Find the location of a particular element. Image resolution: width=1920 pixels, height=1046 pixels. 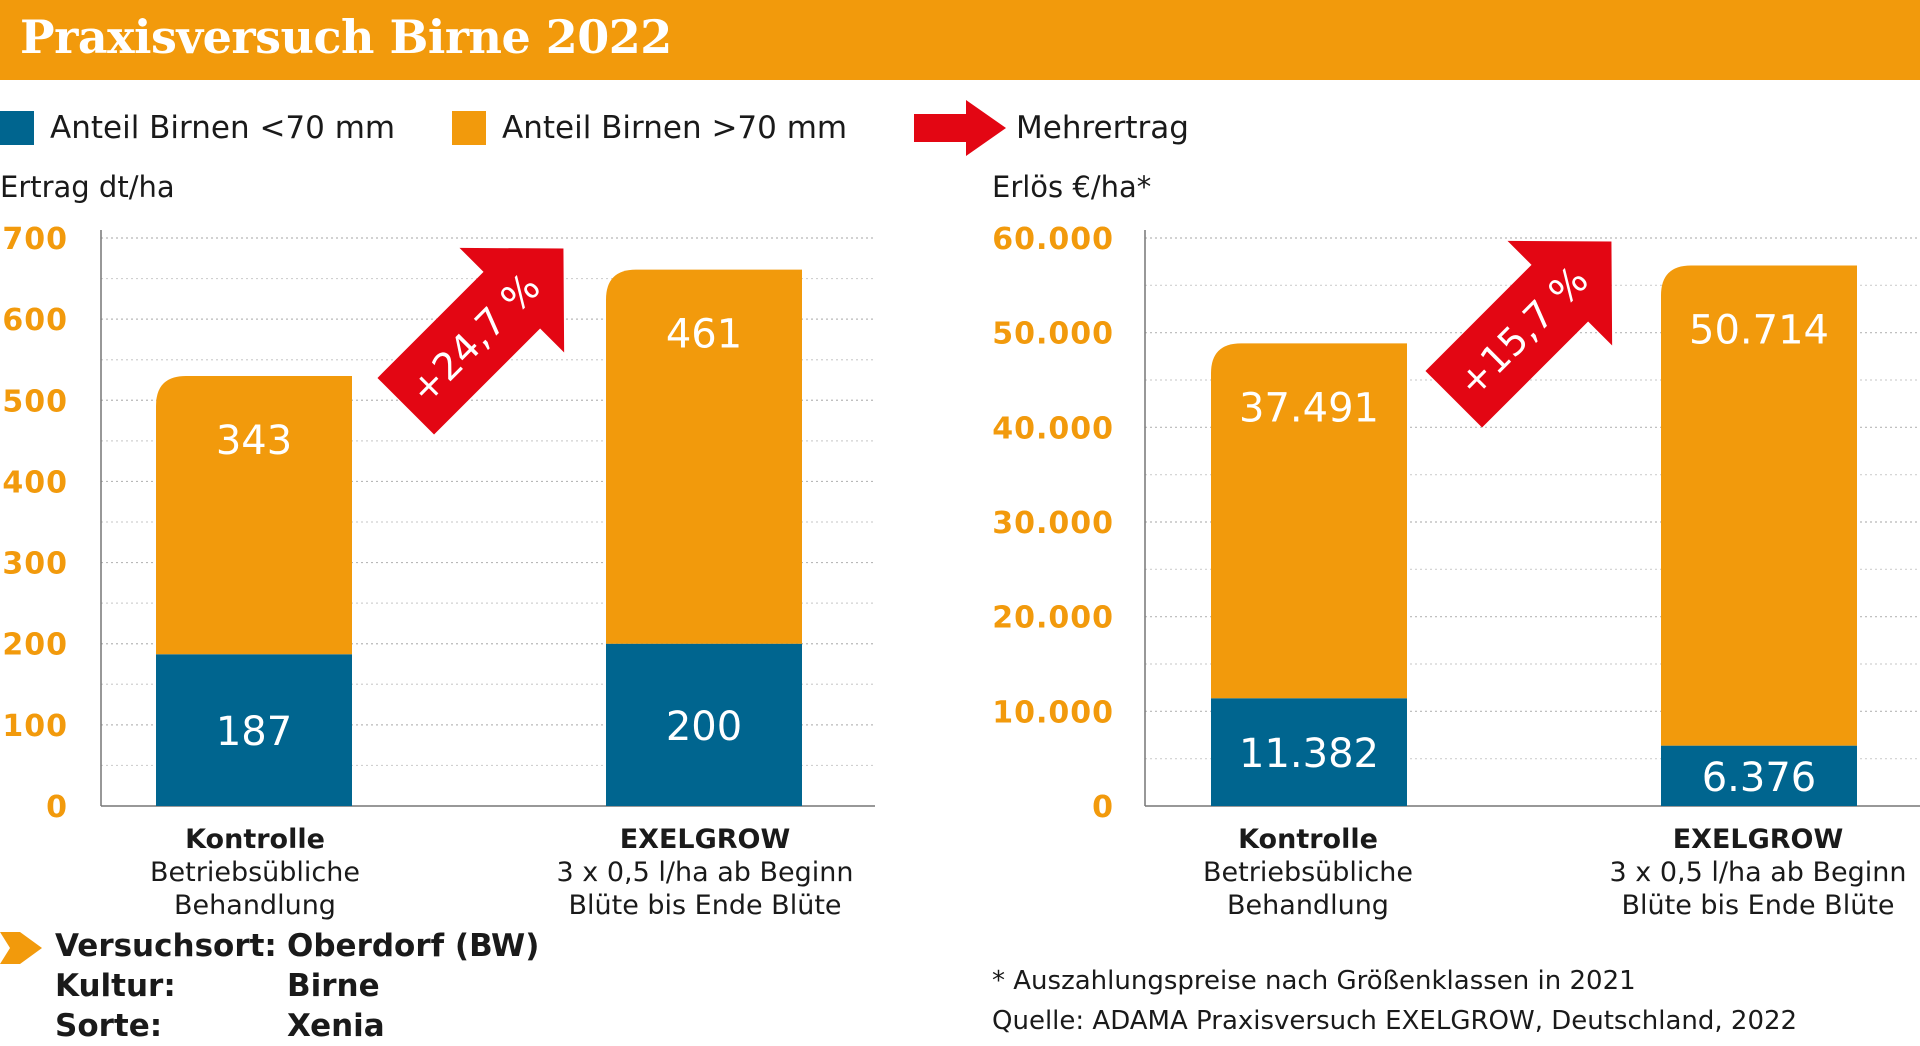

legend-swatch-blue is located at coordinates (17, 128).